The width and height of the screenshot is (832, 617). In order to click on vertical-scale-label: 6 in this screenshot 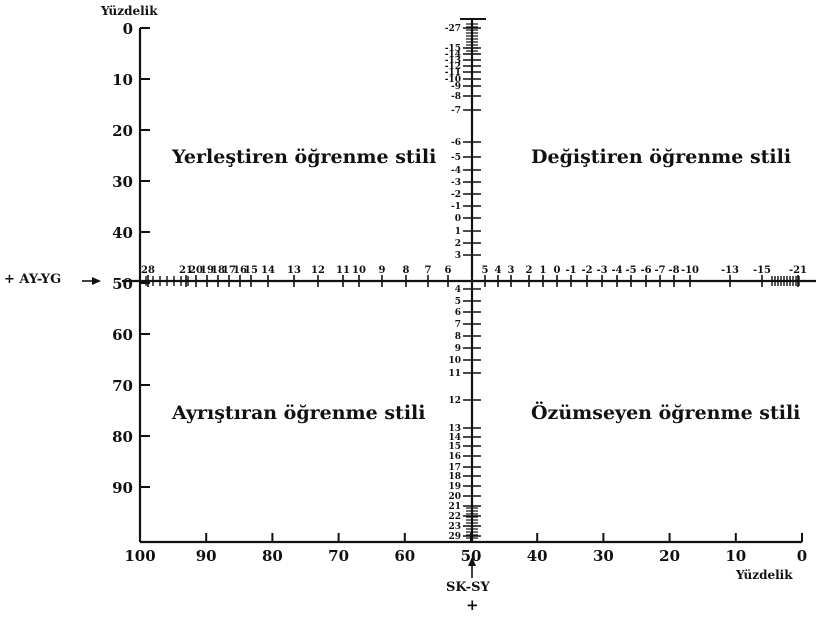, I will do `click(458, 313)`.